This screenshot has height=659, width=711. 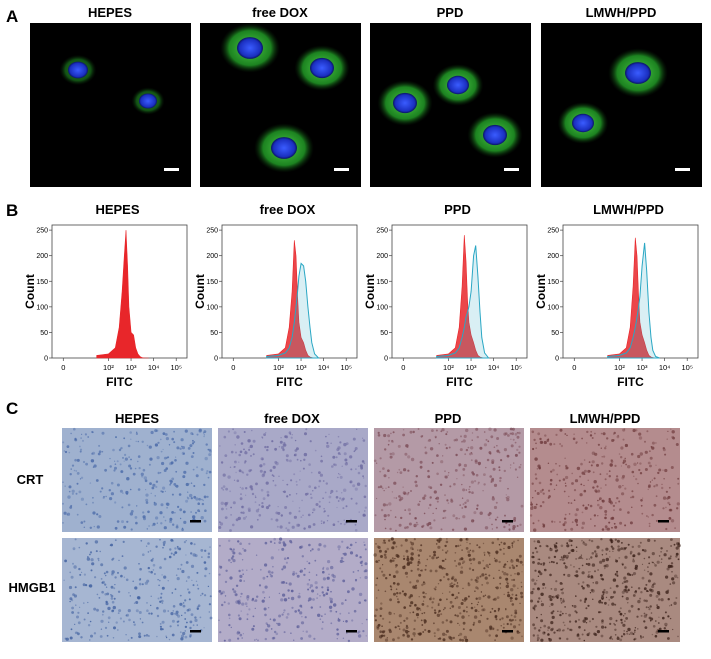 I want to click on chart-title: HEPES, so click(x=117, y=209).